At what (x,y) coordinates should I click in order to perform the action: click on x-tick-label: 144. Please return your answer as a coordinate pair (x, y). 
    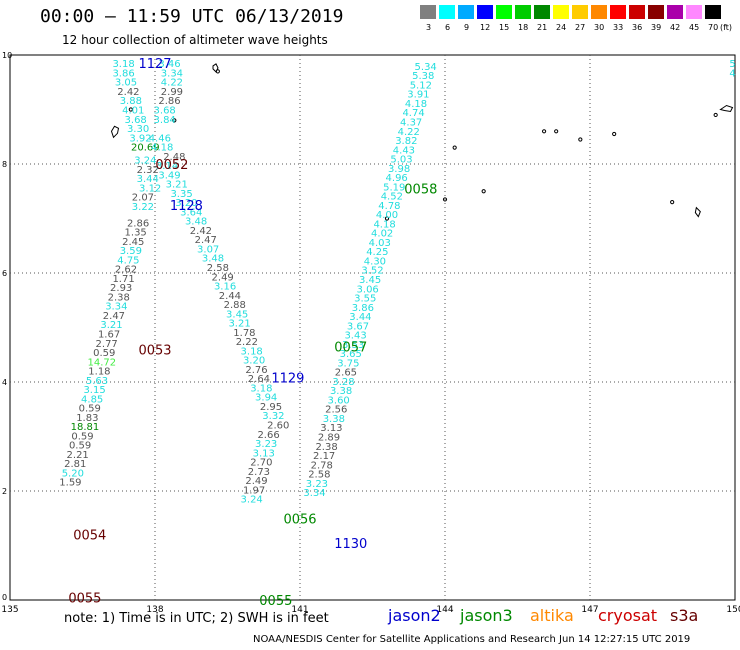
    Looking at the image, I should click on (444, 610).